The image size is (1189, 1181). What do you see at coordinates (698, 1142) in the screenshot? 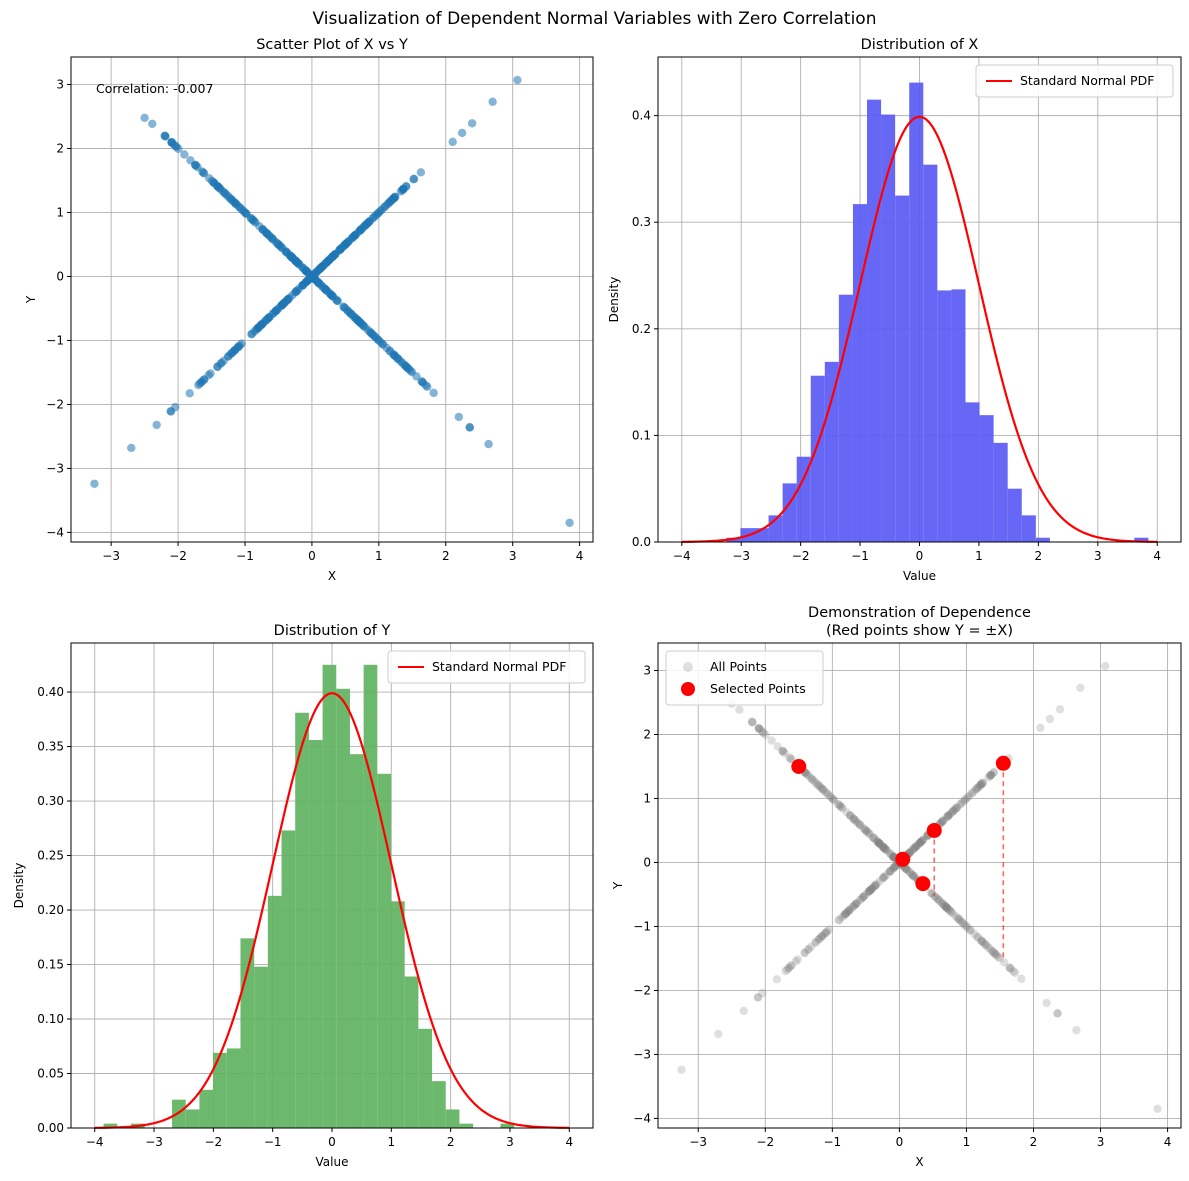
I see `dependence-xtick-label: −3` at bounding box center [698, 1142].